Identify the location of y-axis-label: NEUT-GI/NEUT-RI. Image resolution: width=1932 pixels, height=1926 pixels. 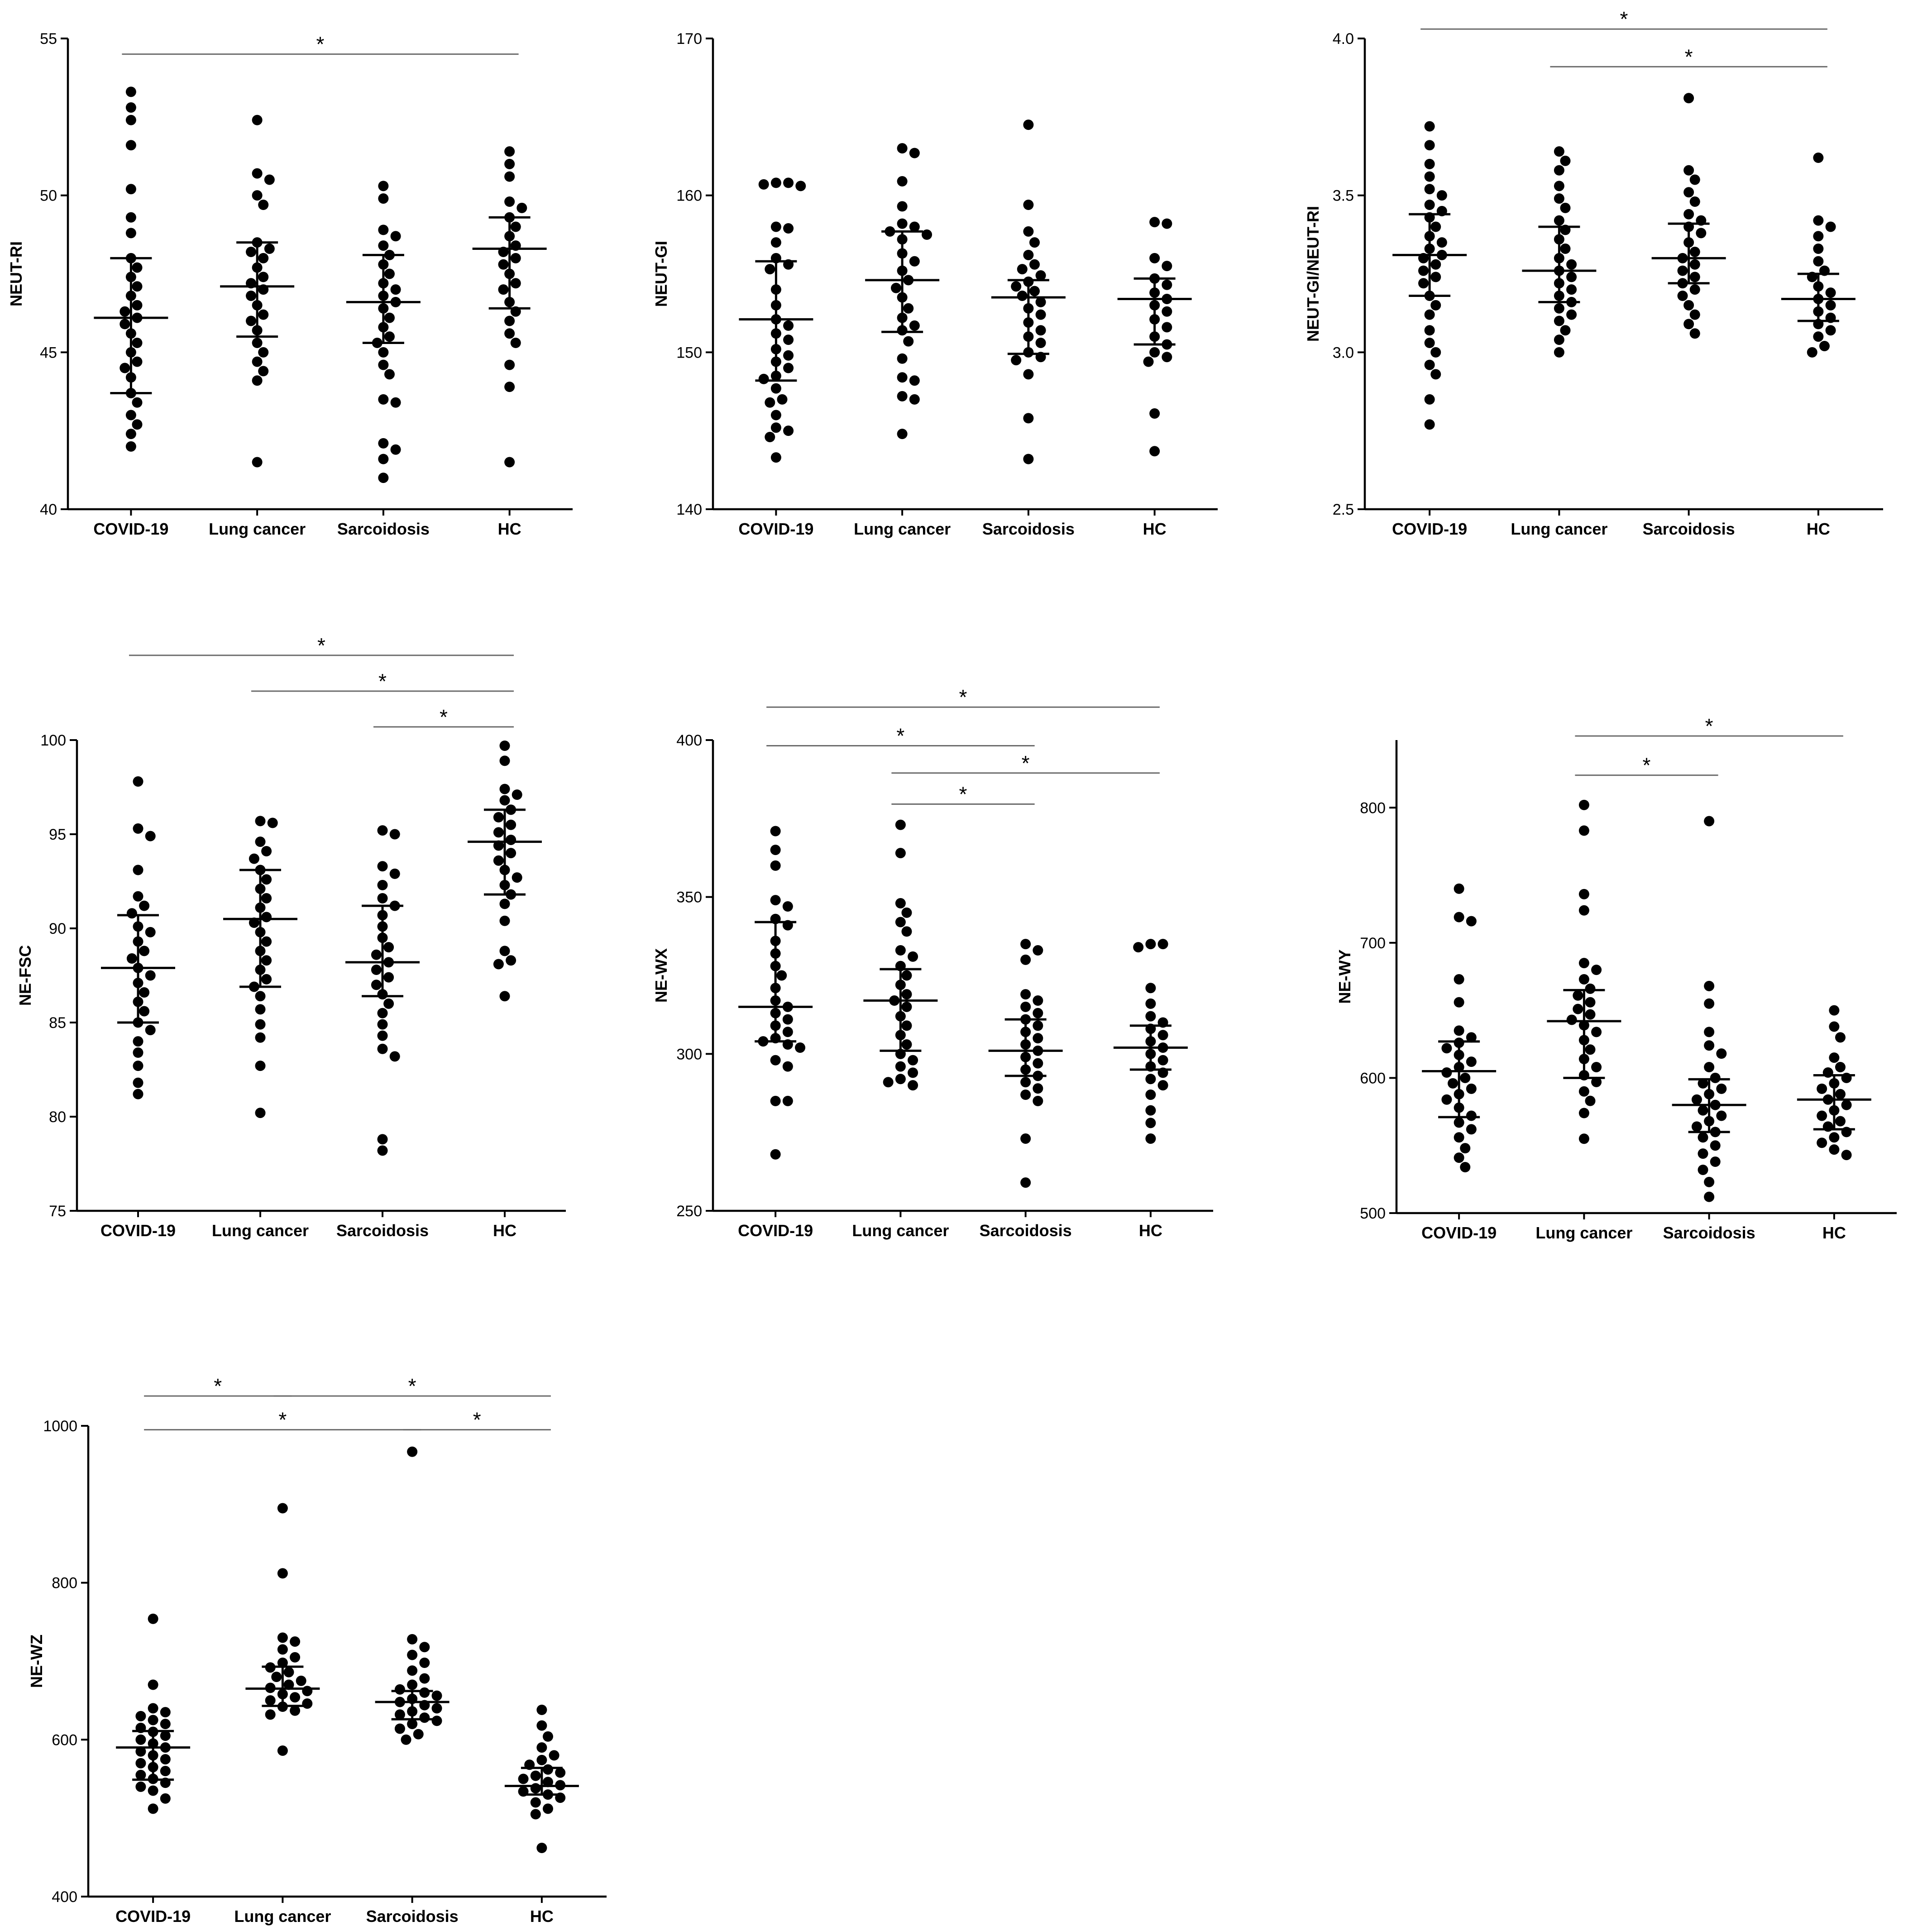
(1313, 274).